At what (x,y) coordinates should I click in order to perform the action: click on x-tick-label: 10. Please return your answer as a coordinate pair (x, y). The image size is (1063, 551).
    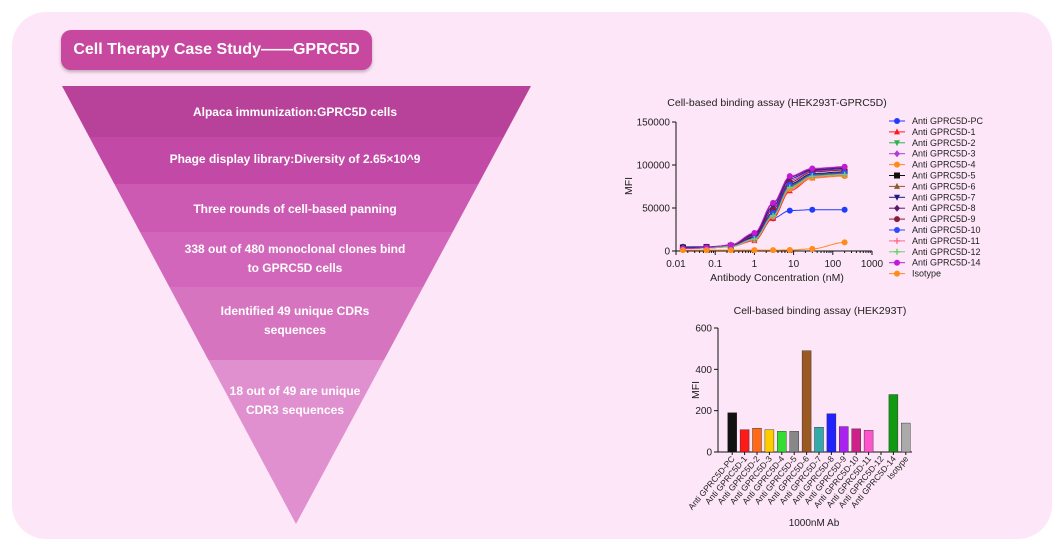
    Looking at the image, I should click on (794, 264).